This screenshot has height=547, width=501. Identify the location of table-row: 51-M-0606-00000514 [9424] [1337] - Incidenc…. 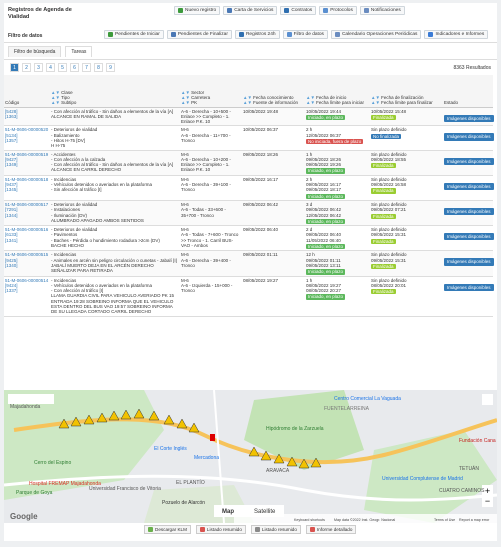
(249, 296).